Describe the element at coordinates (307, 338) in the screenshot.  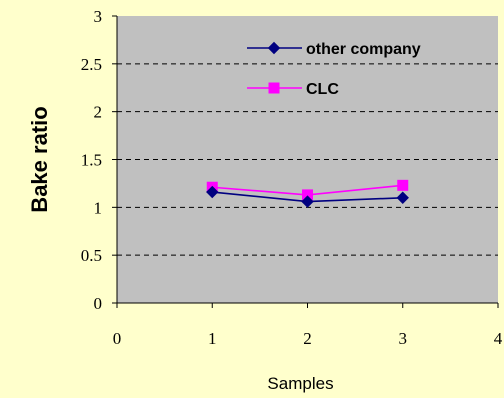
I see `x-tick-label: 2` at that location.